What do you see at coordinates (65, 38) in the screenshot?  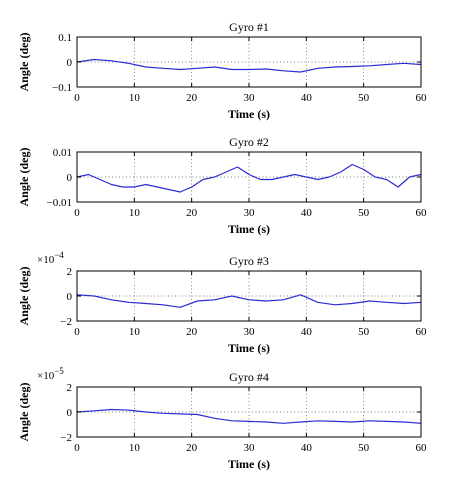 I see `y-tick-label: 0.1` at bounding box center [65, 38].